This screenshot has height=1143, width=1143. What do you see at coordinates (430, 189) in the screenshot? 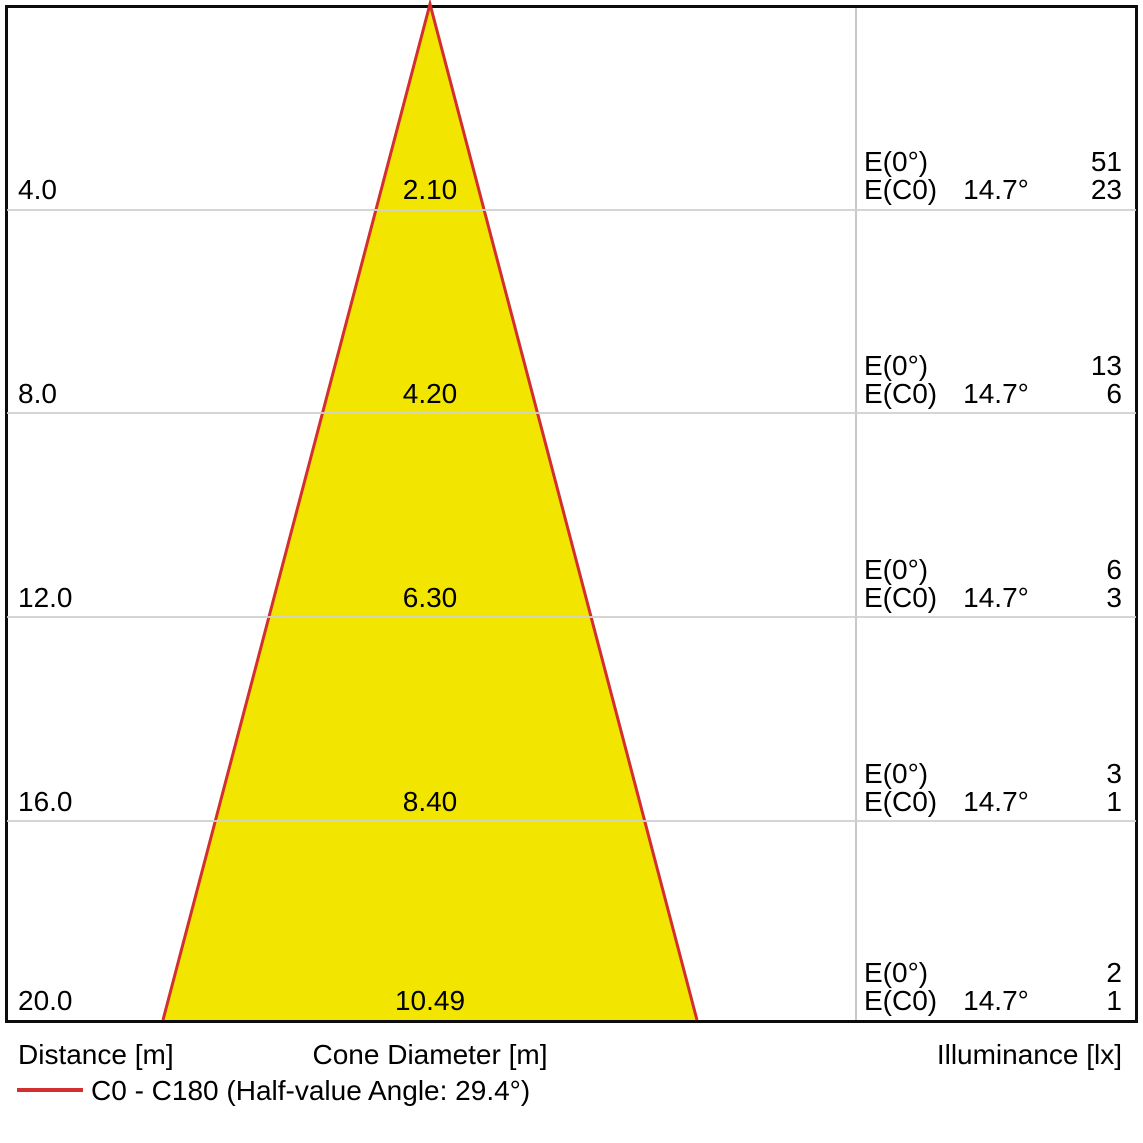
I see `cone-diameter-value: 2.10` at bounding box center [430, 189].